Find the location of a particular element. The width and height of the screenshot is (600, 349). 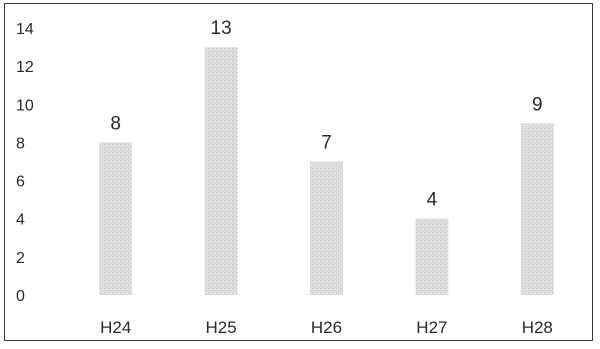

y-axis-ticks: 0 2 4 6 8 10 12 14 is located at coordinates (25, 163).